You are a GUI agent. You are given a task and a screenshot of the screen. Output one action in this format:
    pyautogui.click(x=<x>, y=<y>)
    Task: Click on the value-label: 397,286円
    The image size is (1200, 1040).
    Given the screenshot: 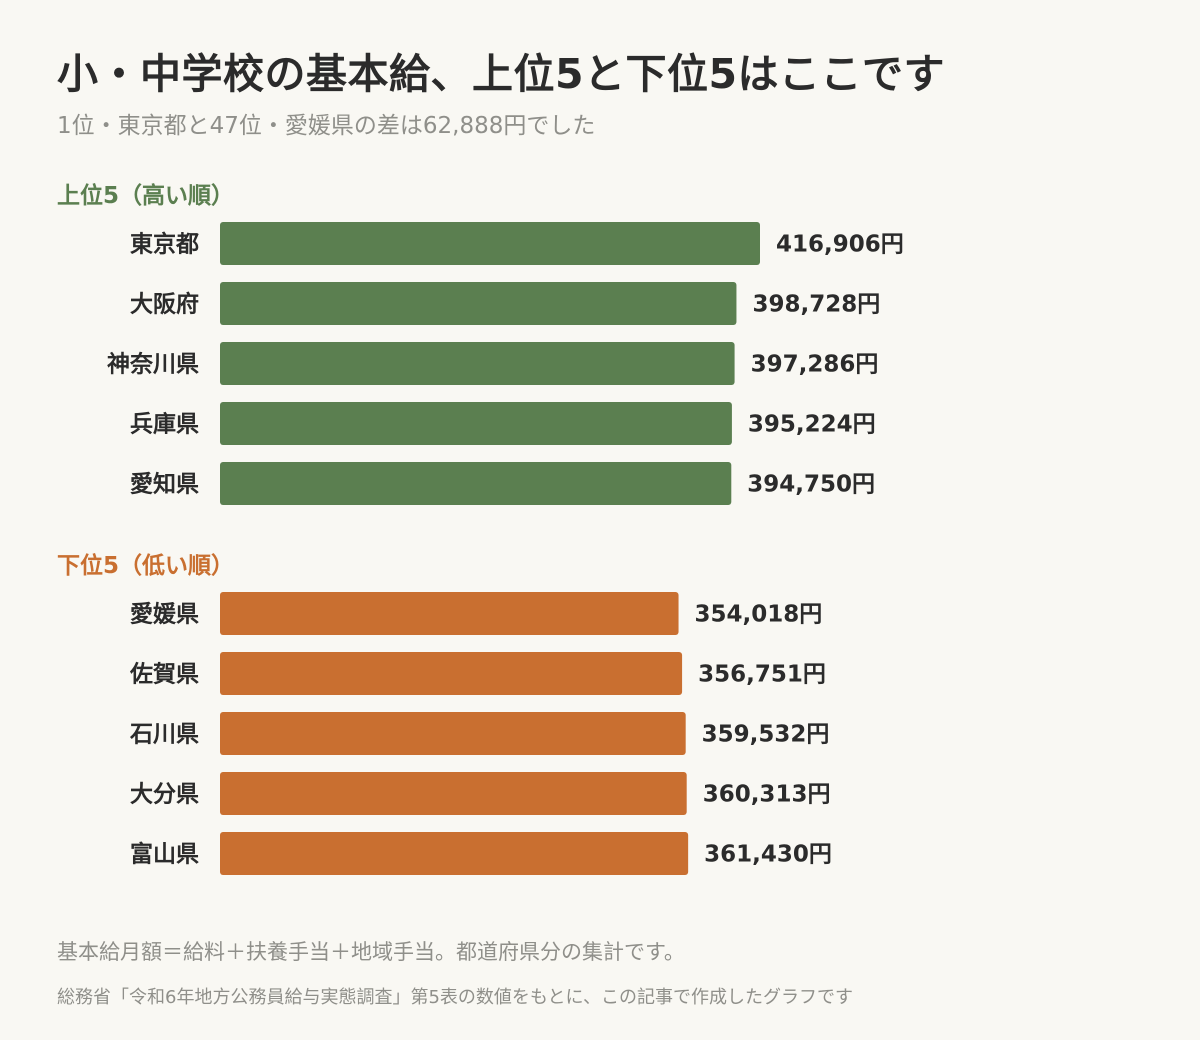 What is the action you would take?
    pyautogui.click(x=815, y=365)
    